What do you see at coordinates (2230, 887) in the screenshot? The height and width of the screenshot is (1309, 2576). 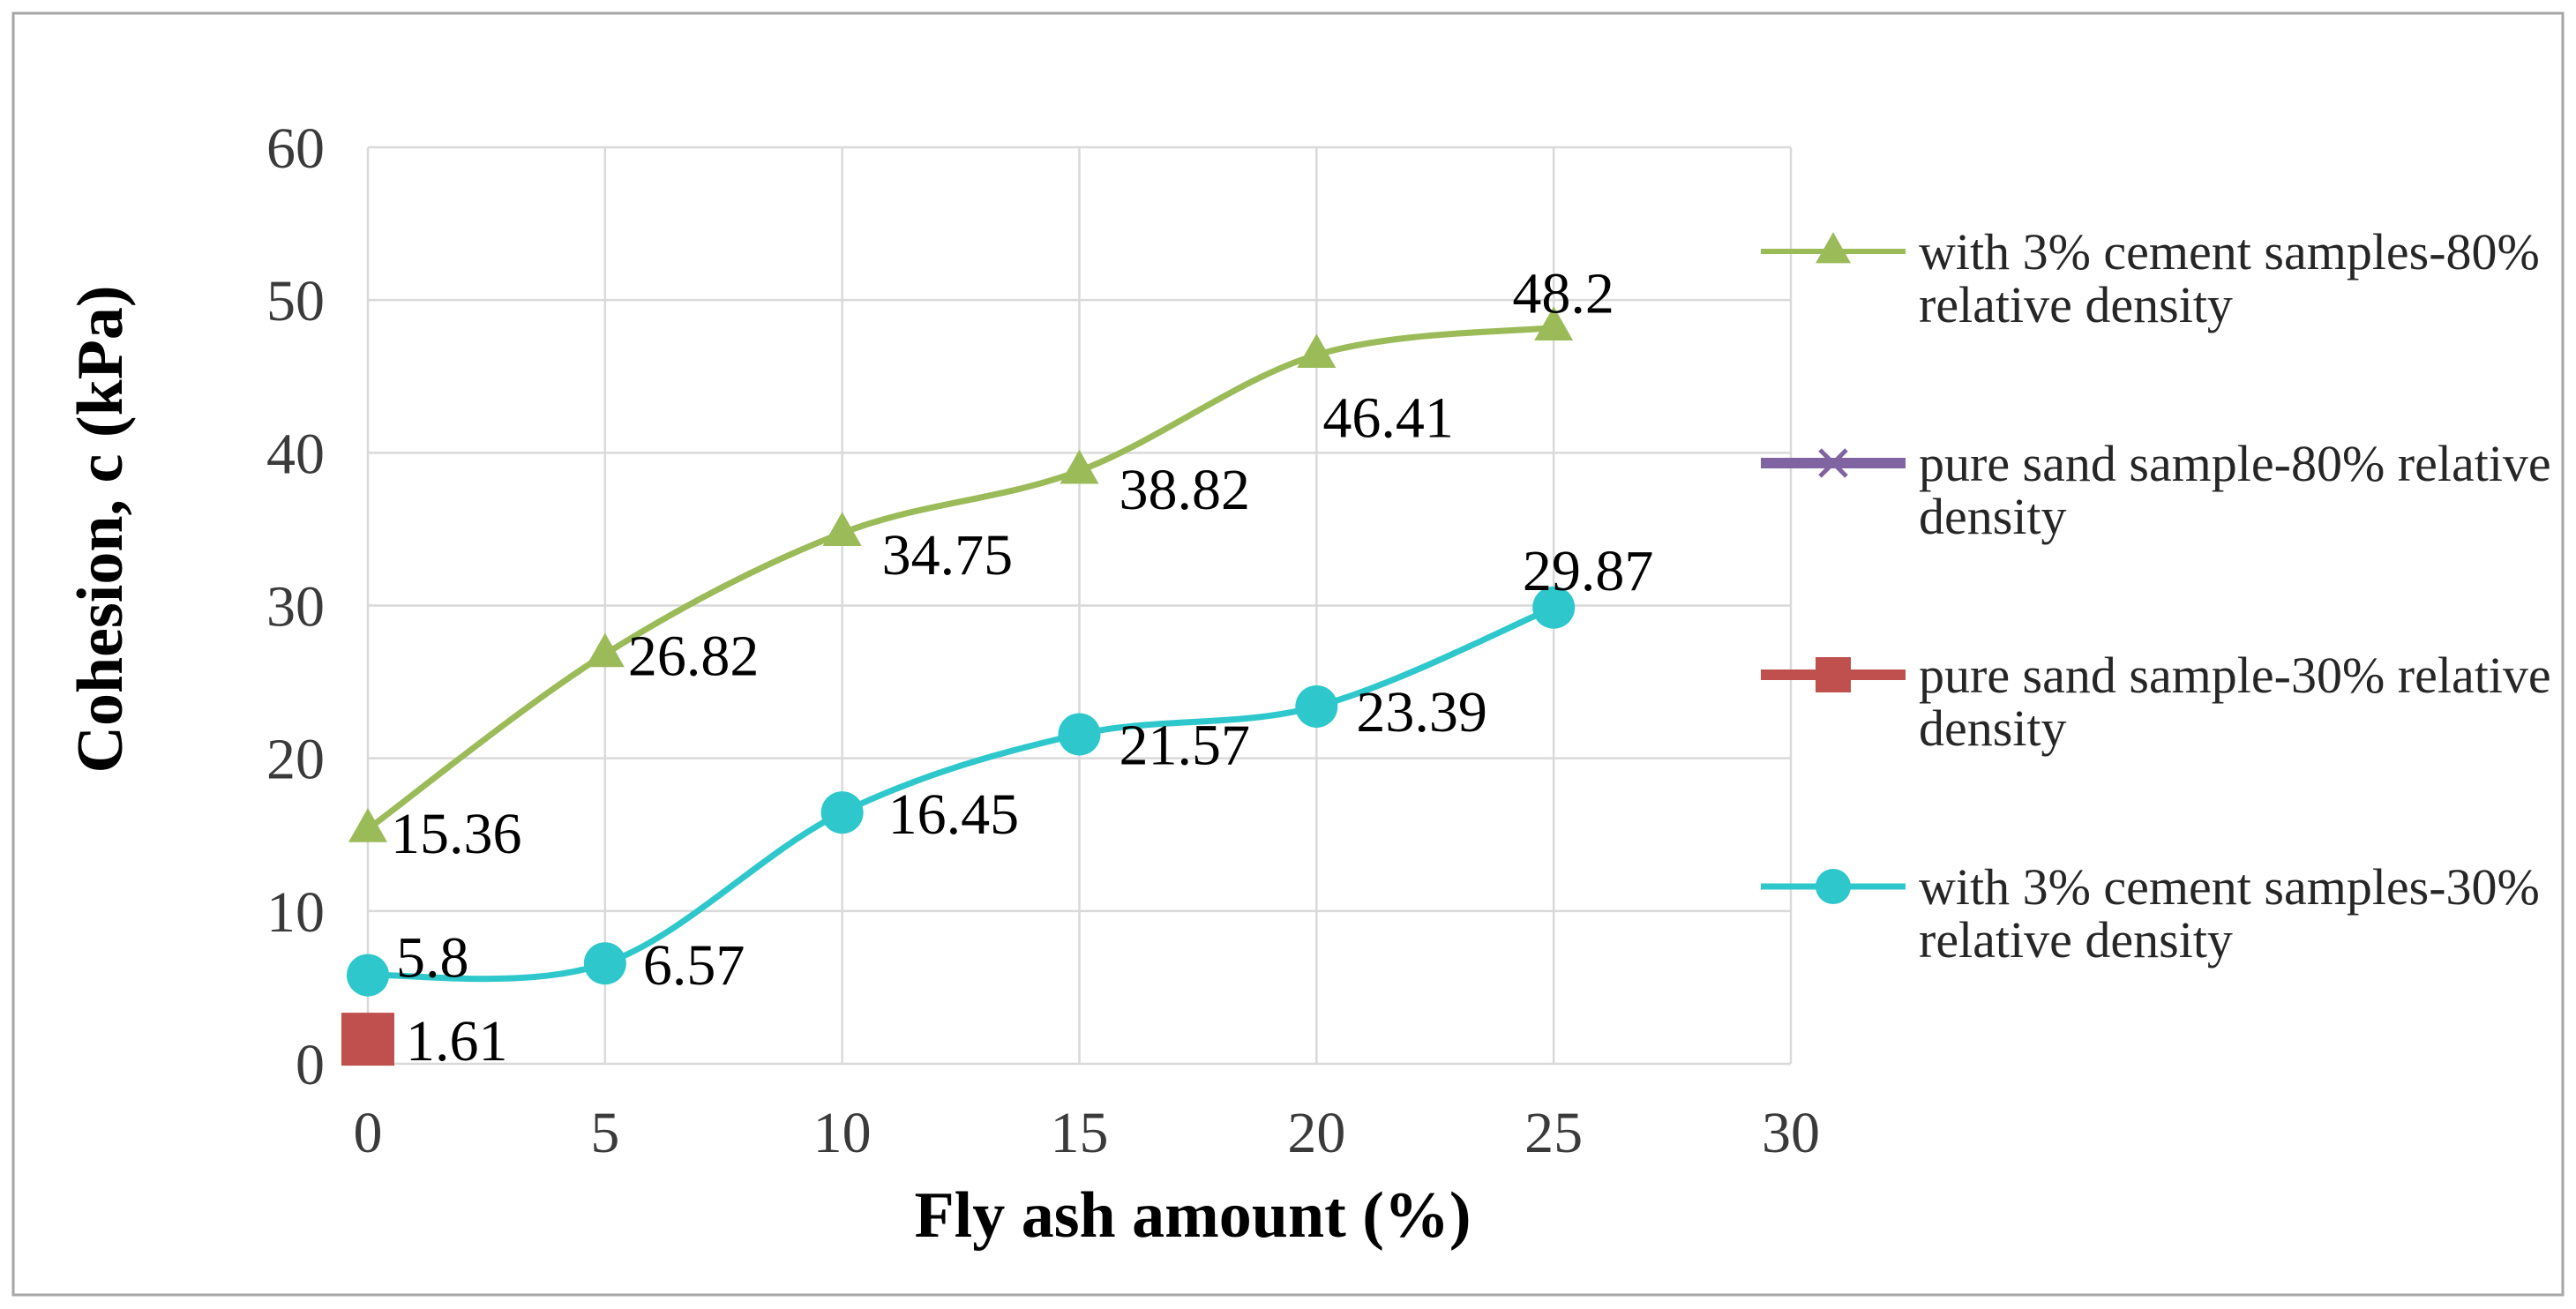 I see `legend-label: with 3% cement samples-30%` at bounding box center [2230, 887].